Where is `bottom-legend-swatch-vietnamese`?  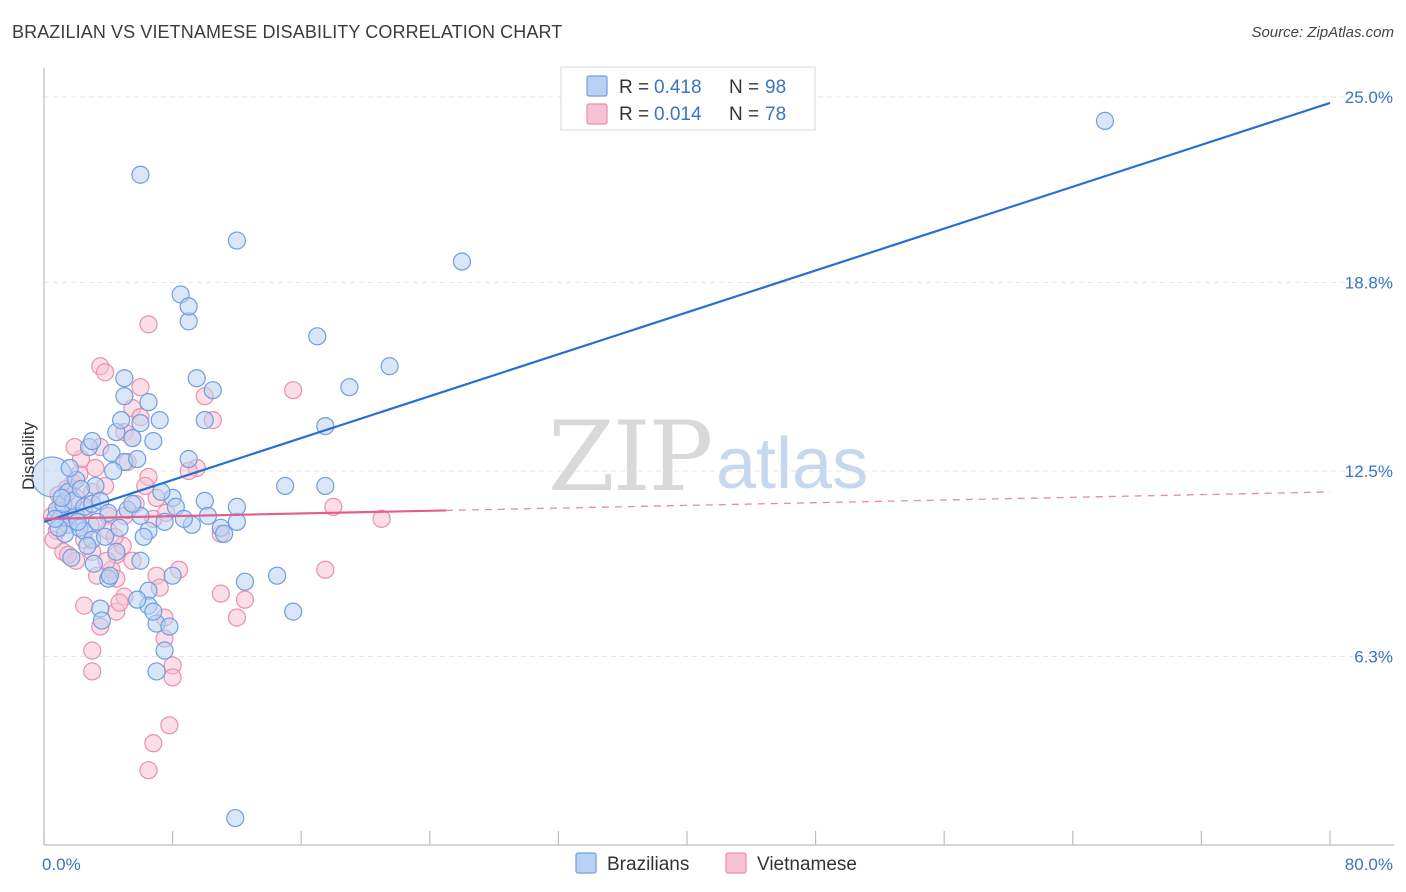
bottom-legend-swatch-vietnamese is located at coordinates (736, 863).